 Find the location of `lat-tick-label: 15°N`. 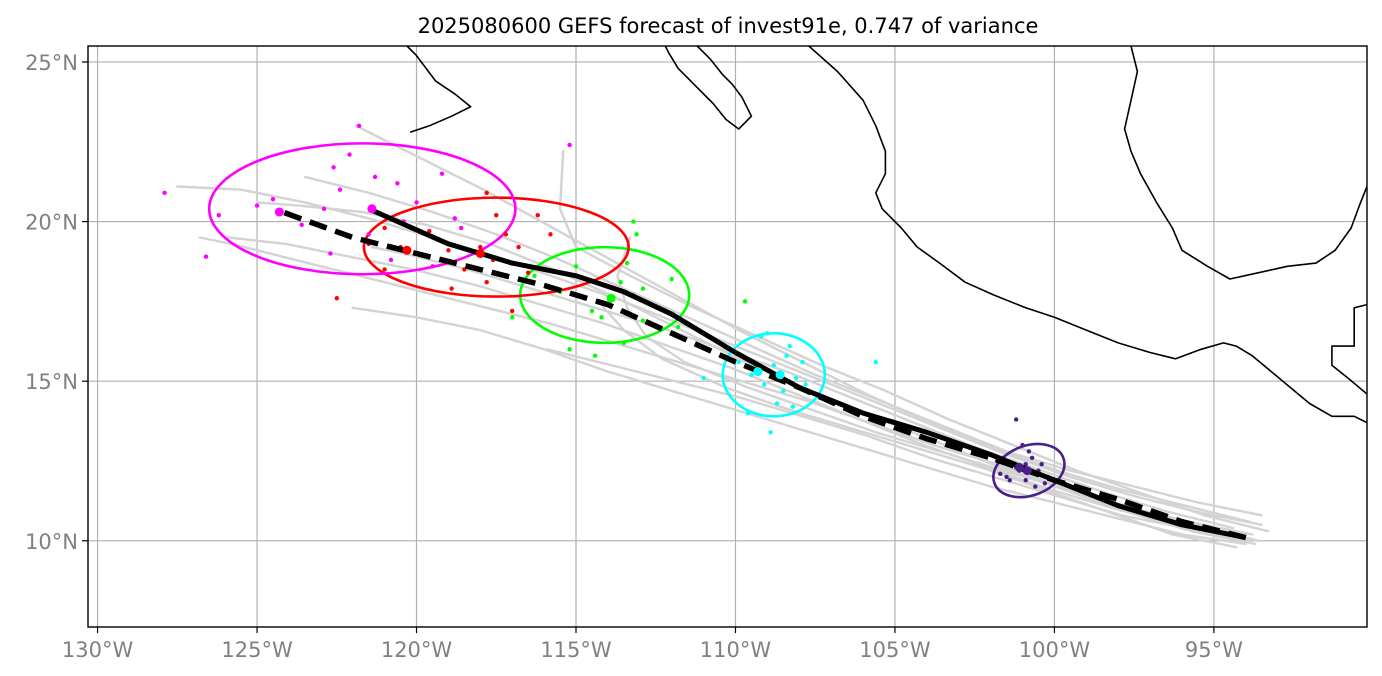

lat-tick-label: 15°N is located at coordinates (51, 382).